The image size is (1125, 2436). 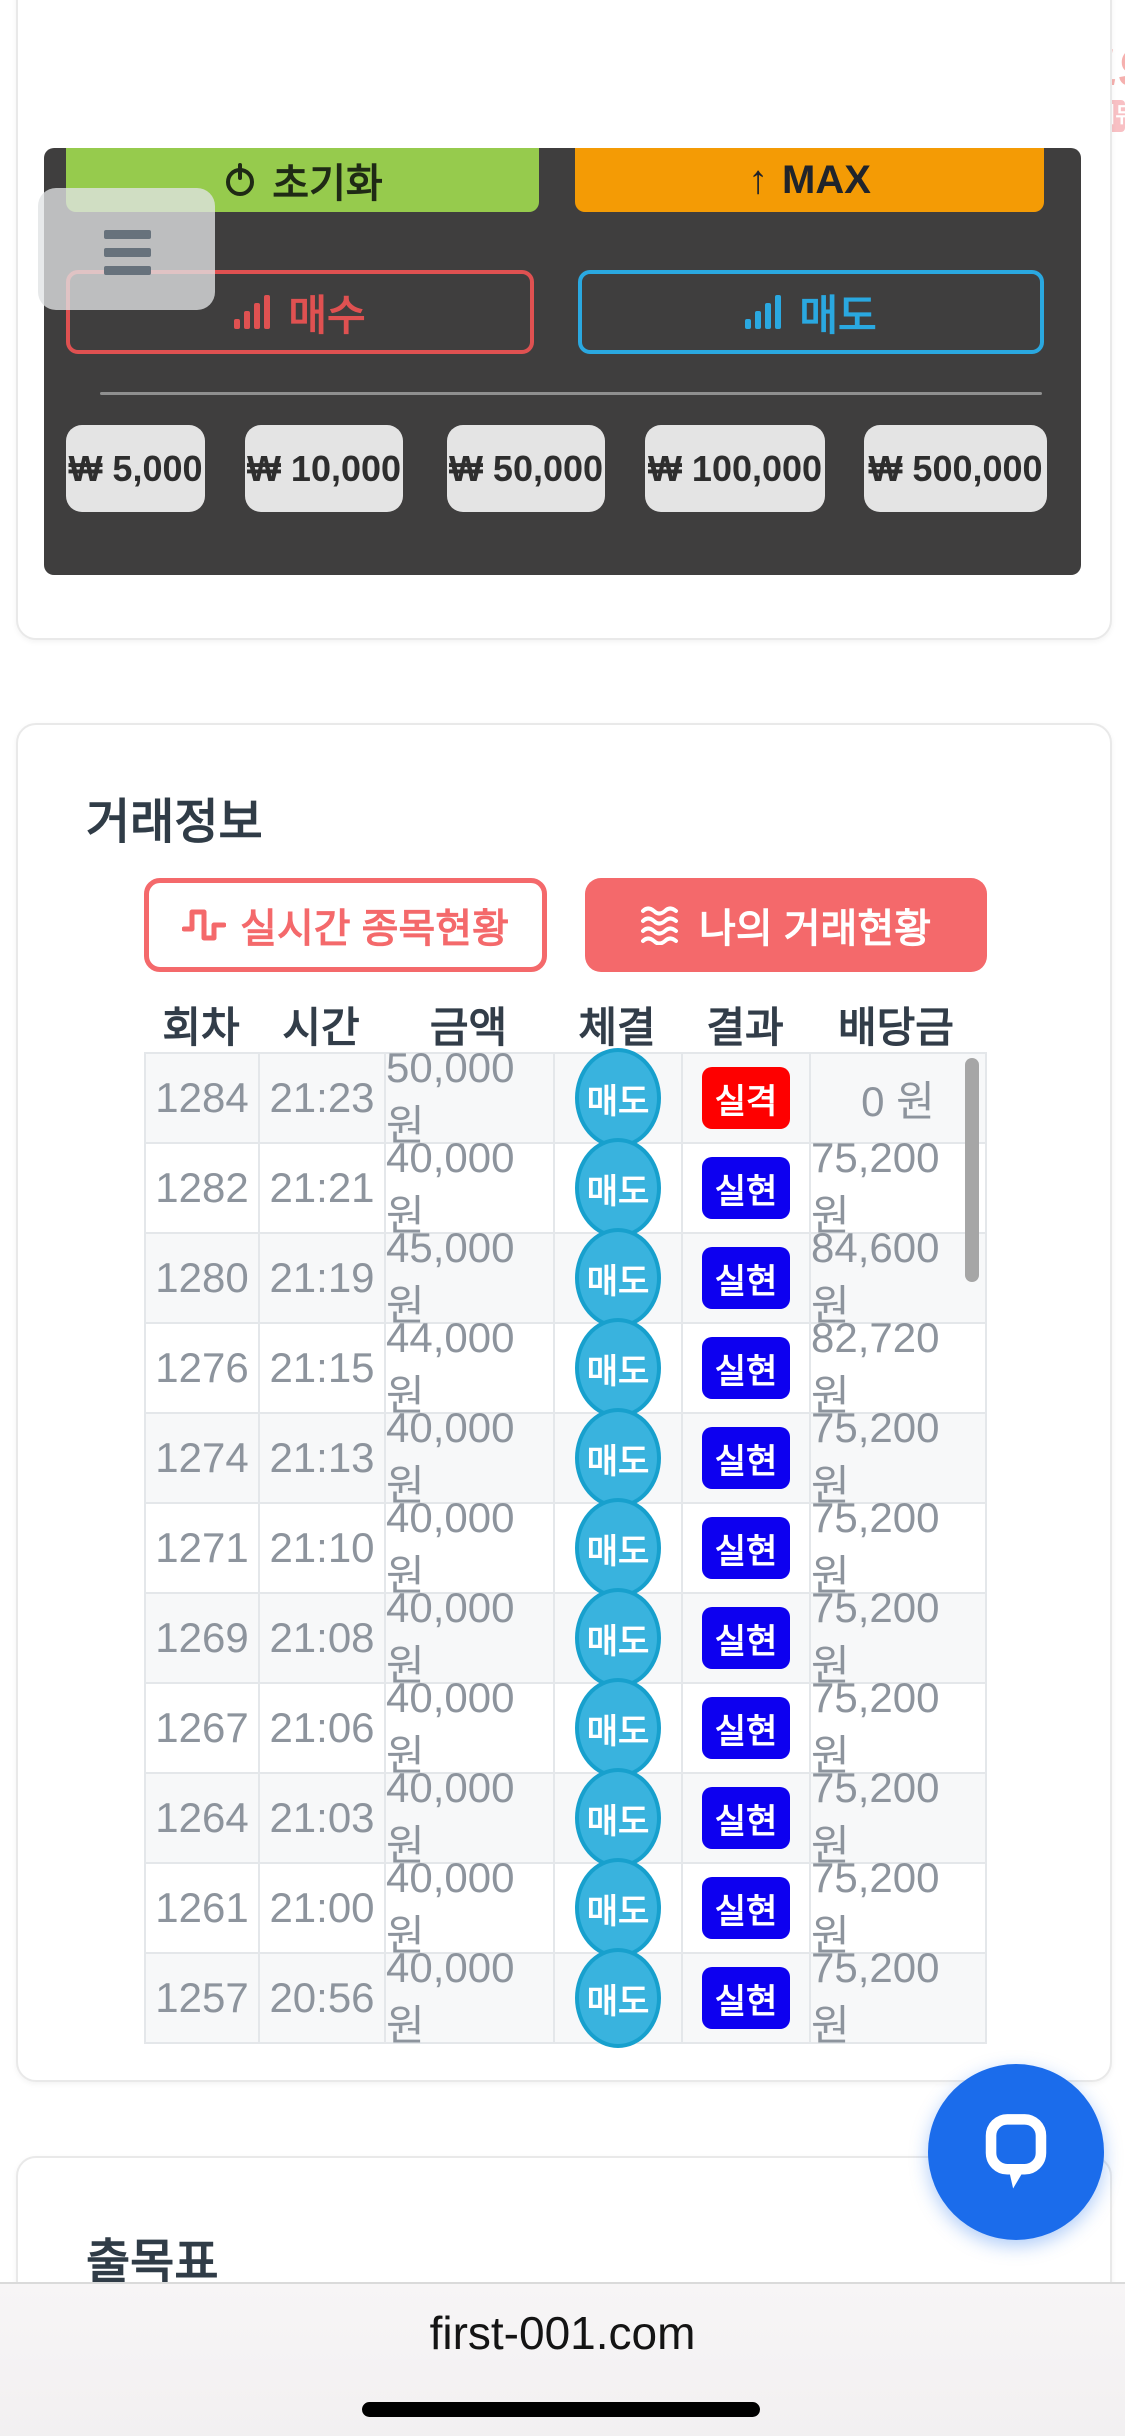 What do you see at coordinates (561, 2409) in the screenshot?
I see `home-indicator` at bounding box center [561, 2409].